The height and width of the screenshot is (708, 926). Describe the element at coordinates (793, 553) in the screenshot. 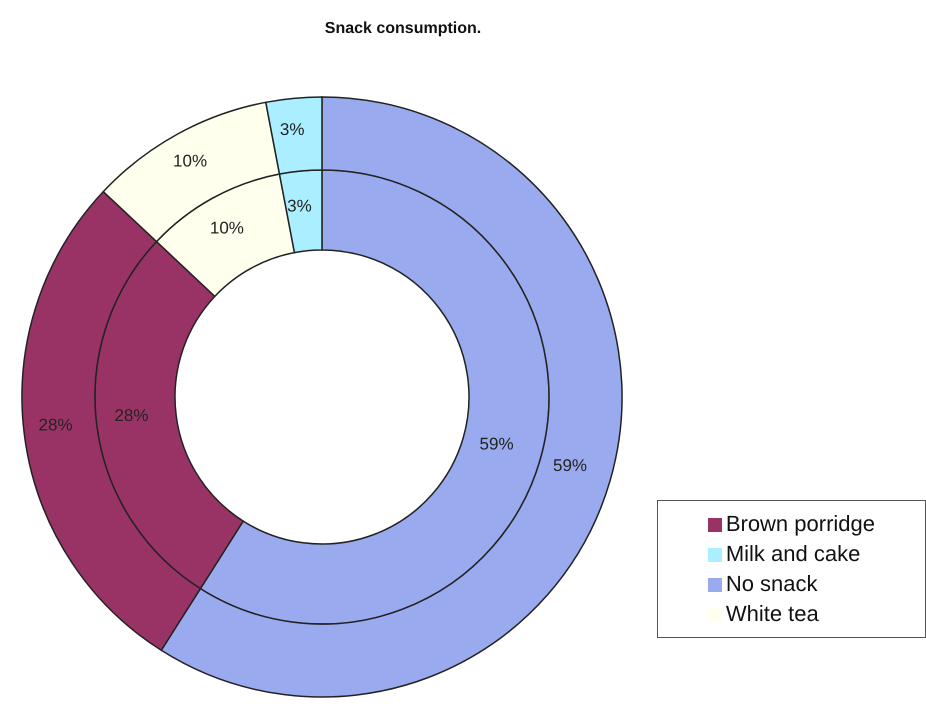

I see `legend-label: Milk and cake` at that location.